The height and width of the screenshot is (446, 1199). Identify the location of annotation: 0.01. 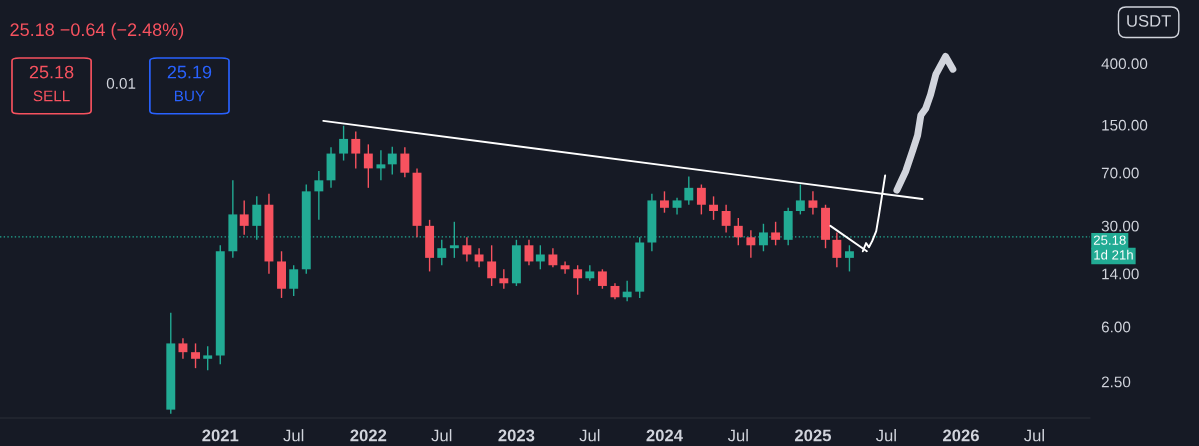
(121, 83).